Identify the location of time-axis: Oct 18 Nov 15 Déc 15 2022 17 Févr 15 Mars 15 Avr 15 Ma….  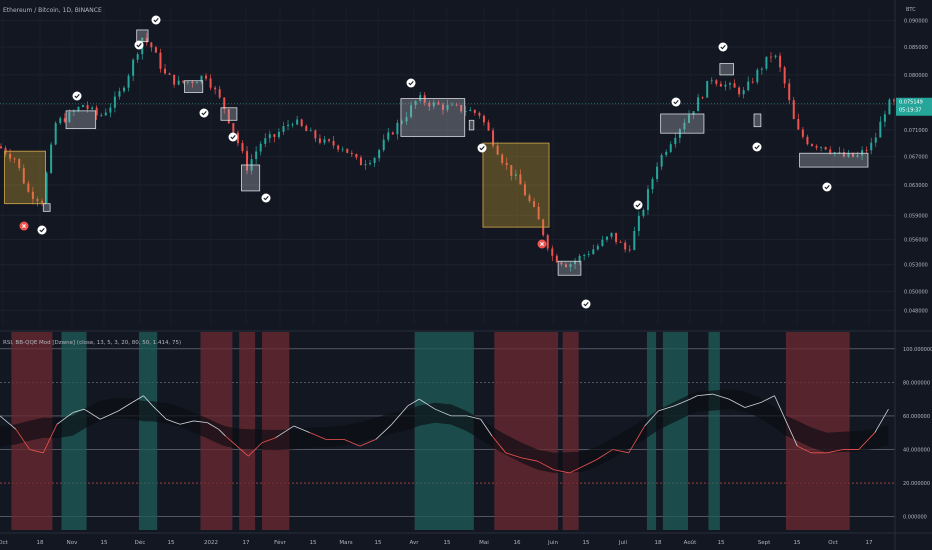
(436, 542).